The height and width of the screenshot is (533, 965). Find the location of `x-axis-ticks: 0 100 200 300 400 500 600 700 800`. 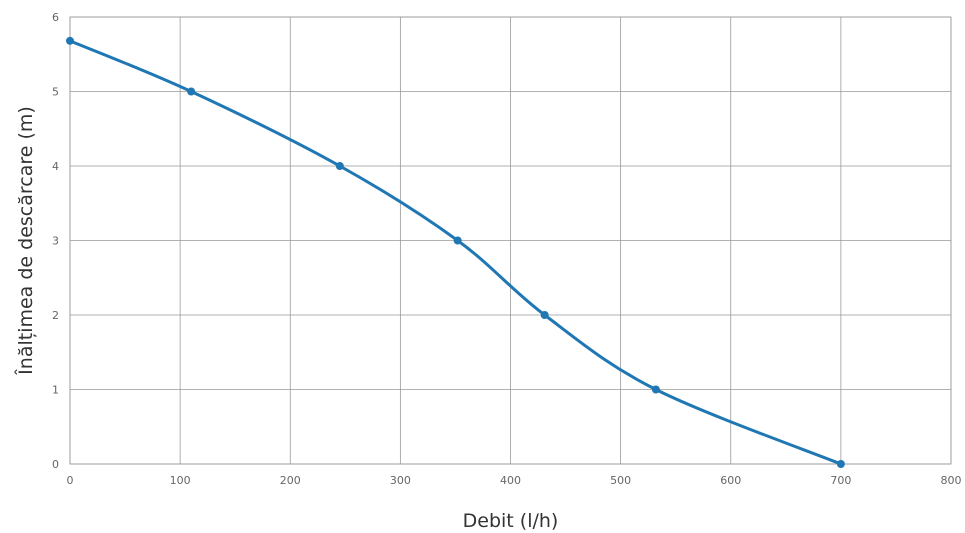

x-axis-ticks: 0 100 200 300 400 500 600 700 800 is located at coordinates (514, 480).